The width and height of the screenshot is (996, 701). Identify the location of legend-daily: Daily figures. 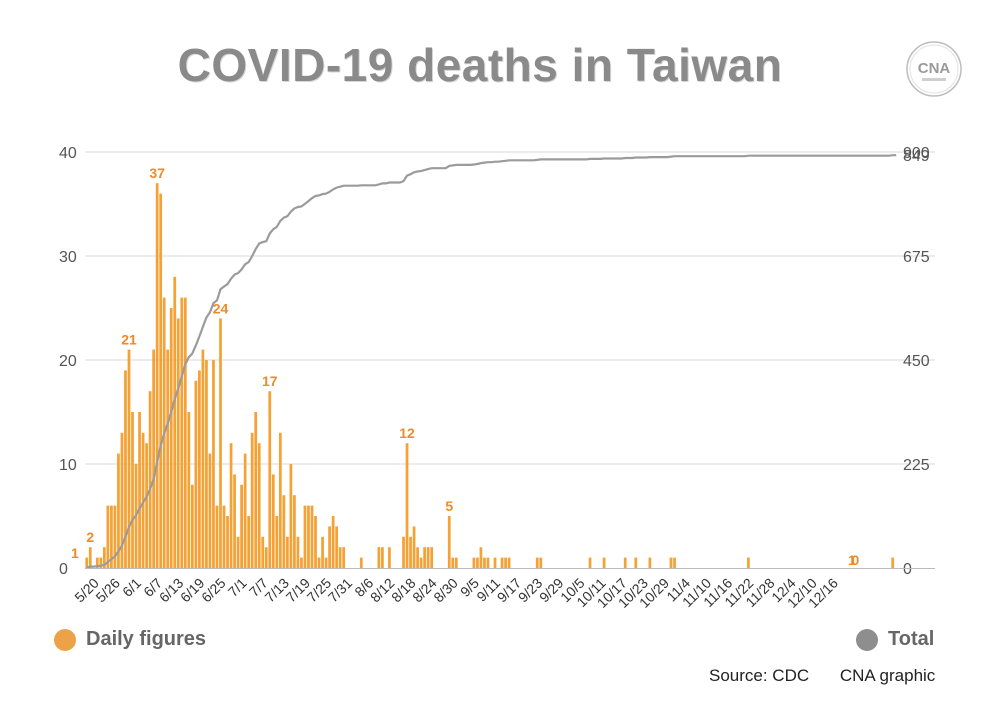
(130, 639).